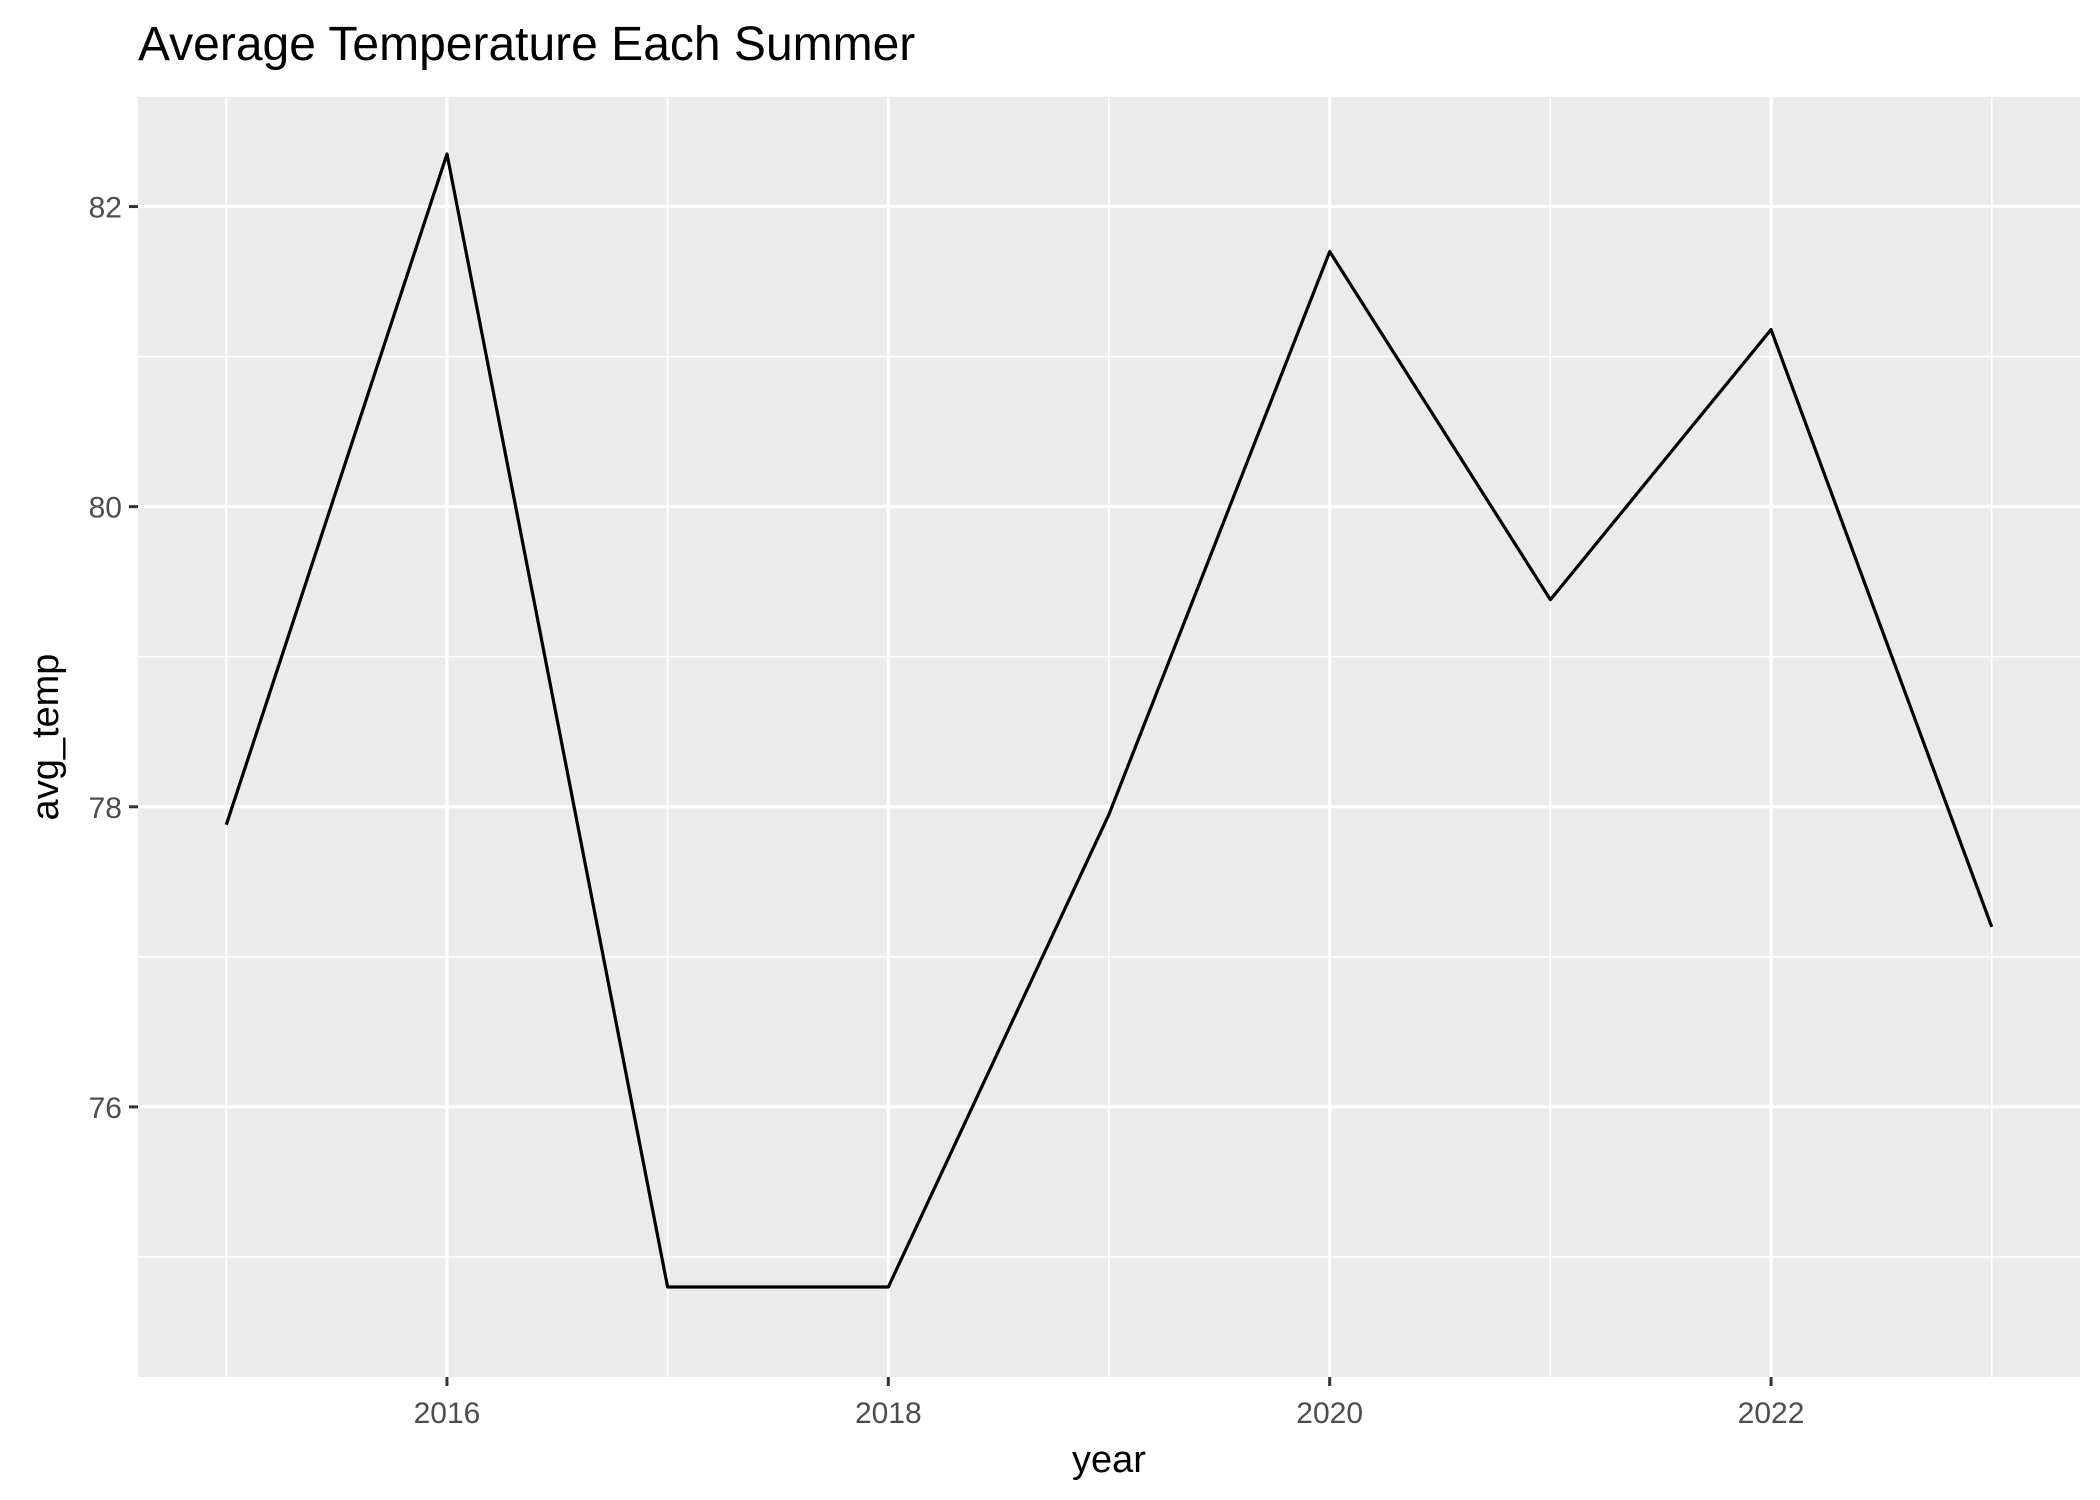 This screenshot has height=1500, width=2100. I want to click on y-tick-label: 80, so click(105, 508).